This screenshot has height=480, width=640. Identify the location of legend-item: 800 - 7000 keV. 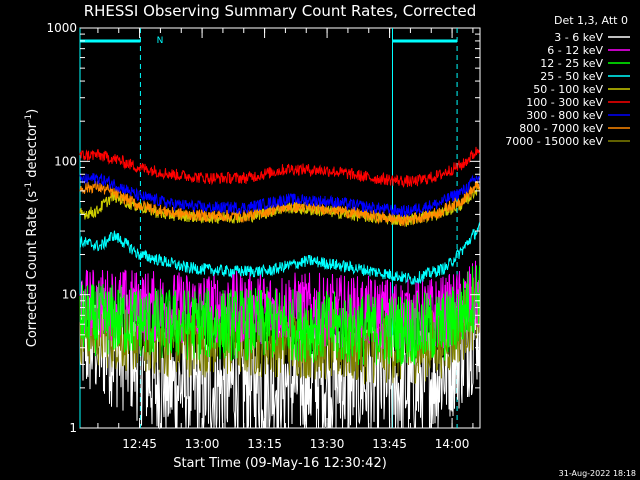
(574, 128).